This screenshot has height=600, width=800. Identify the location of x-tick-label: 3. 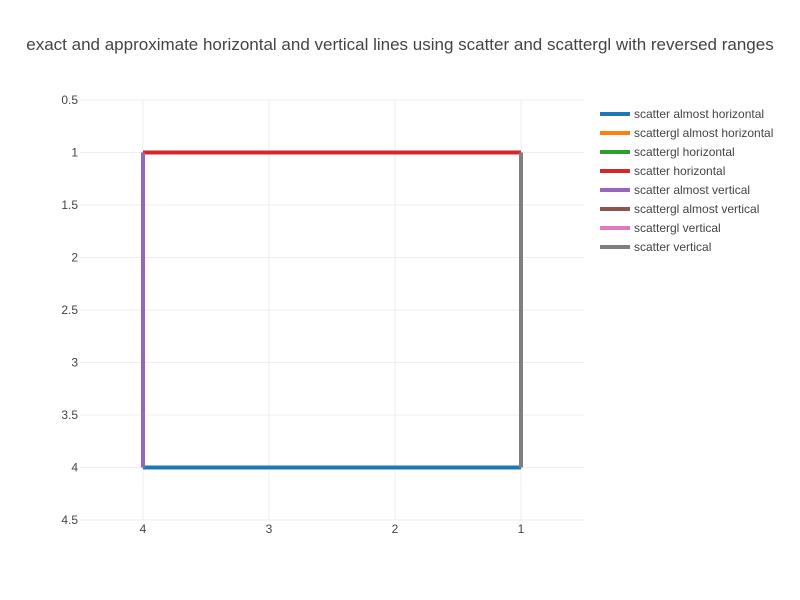
(269, 529).